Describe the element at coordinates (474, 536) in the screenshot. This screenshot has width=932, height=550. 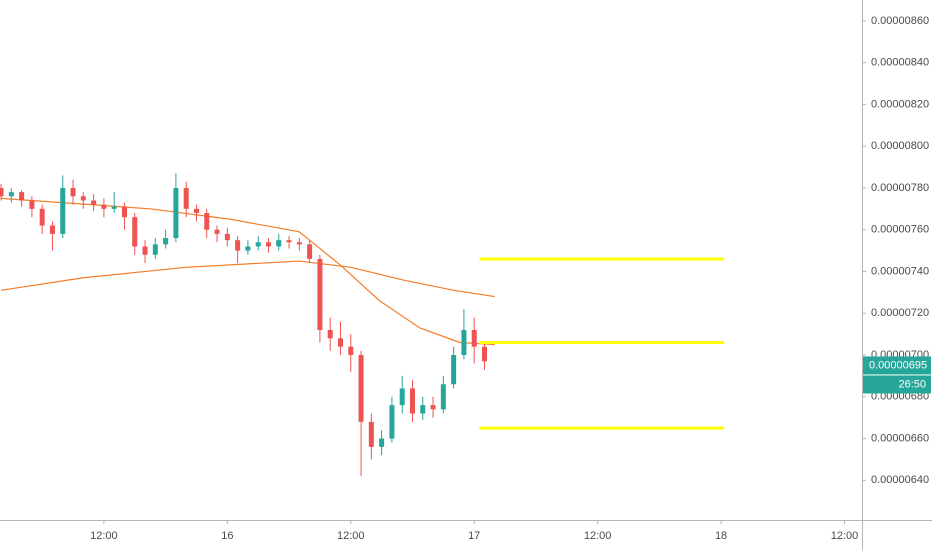
I see `x-tick-label: 17` at that location.